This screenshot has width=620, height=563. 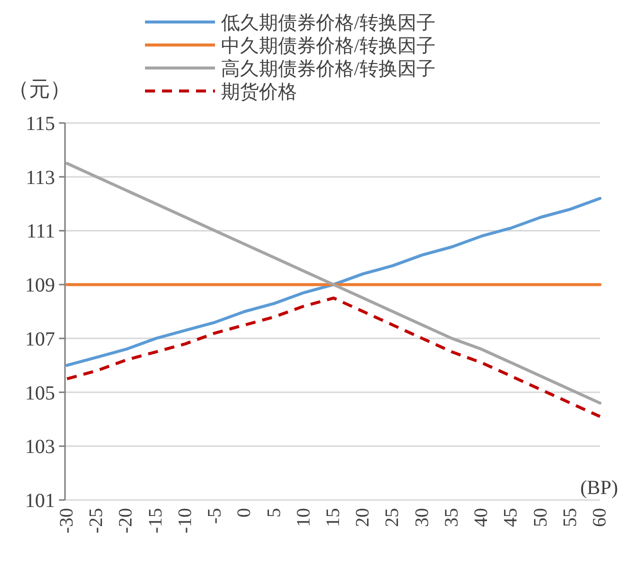 What do you see at coordinates (67, 521) in the screenshot?
I see `x-tick-label: -30` at bounding box center [67, 521].